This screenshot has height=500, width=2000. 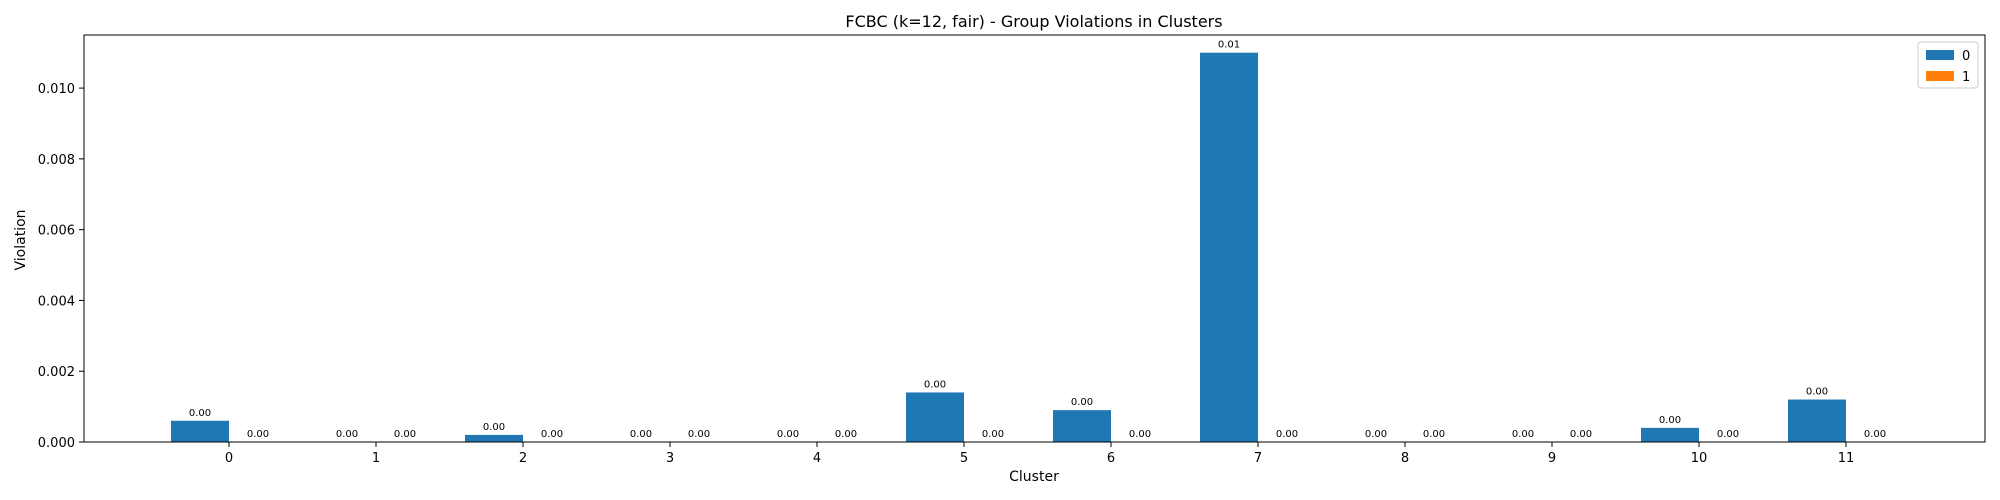 What do you see at coordinates (405, 434) in the screenshot?
I see `bar-label-series-1-cluster-1: 0.00` at bounding box center [405, 434].